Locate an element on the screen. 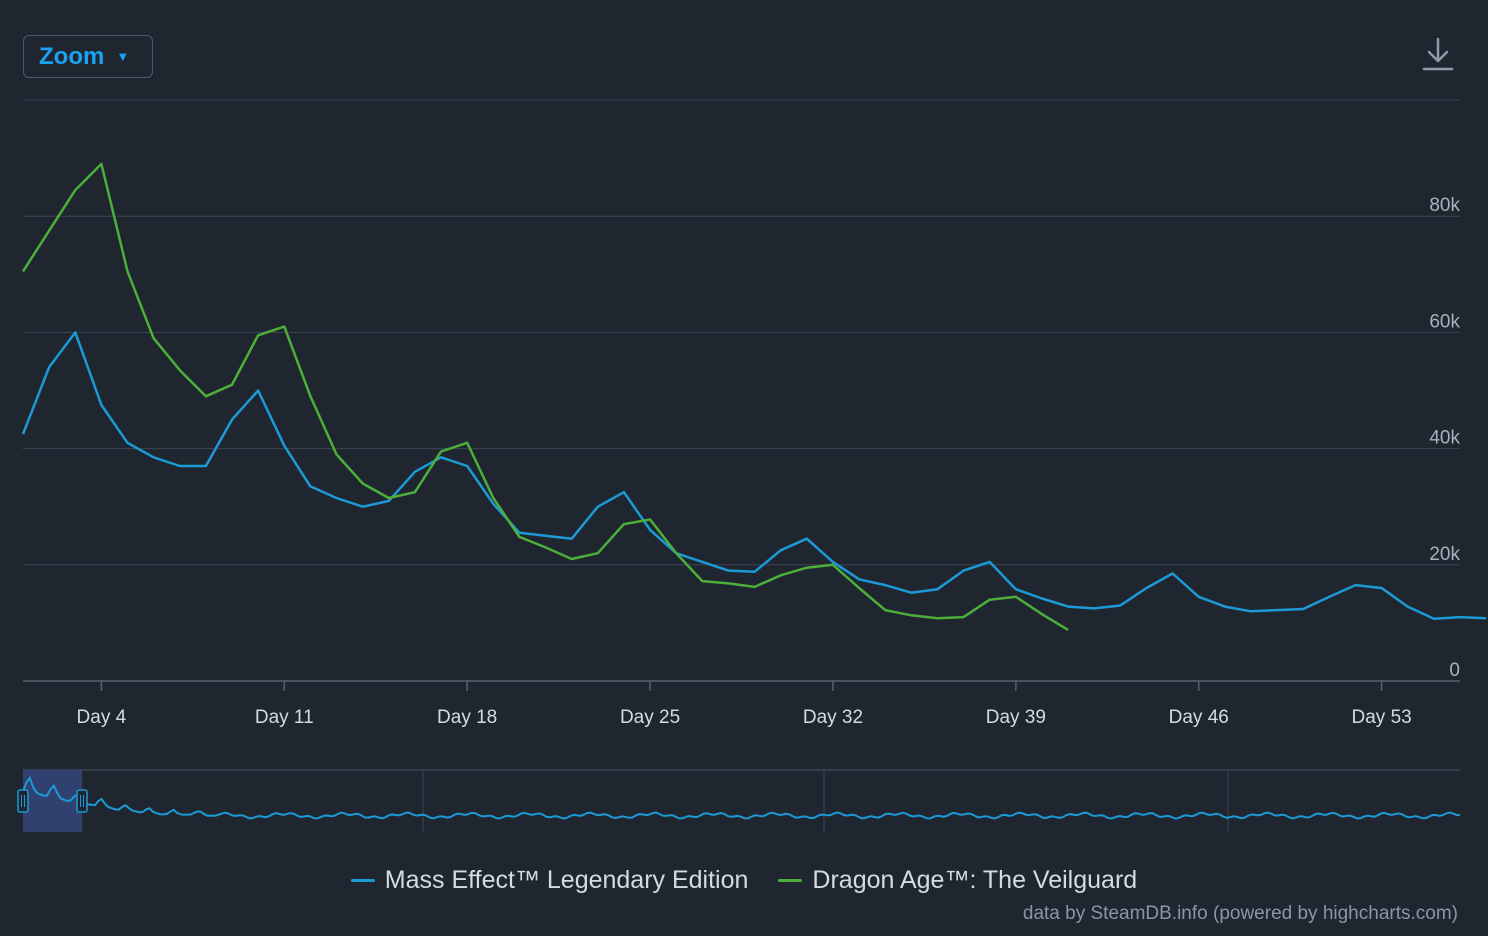  navigator-handle-right is located at coordinates (82, 801).